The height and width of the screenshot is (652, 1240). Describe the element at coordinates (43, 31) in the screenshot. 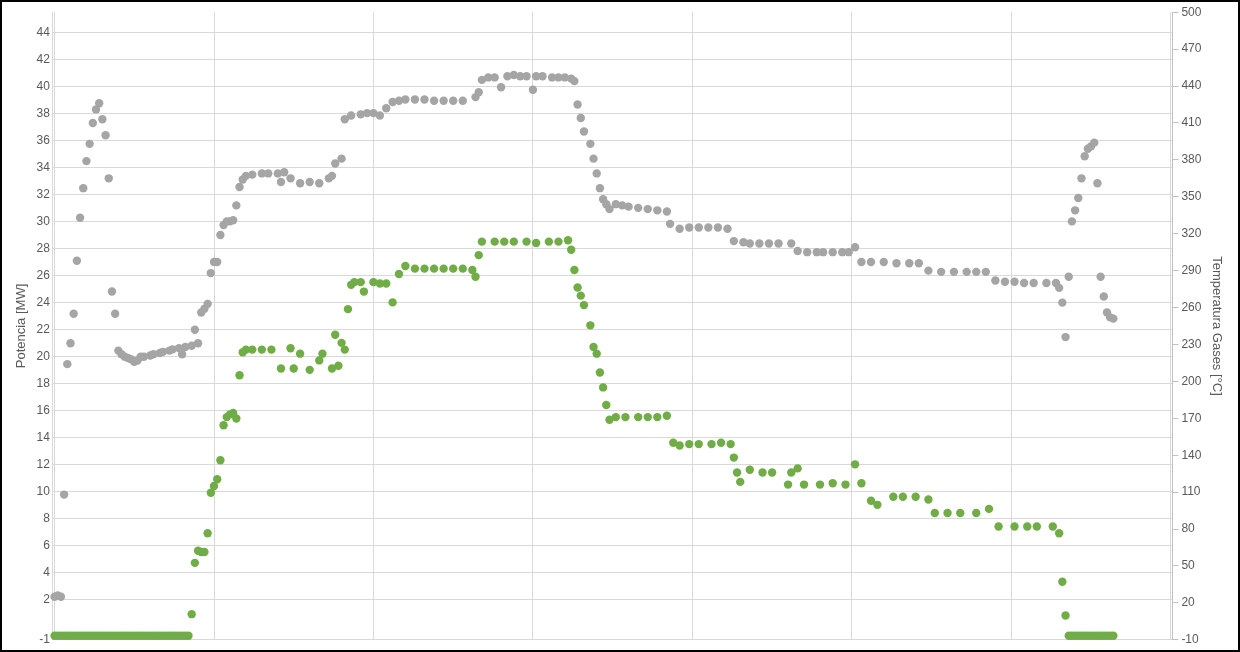

I see `y-tick-label: 44` at that location.